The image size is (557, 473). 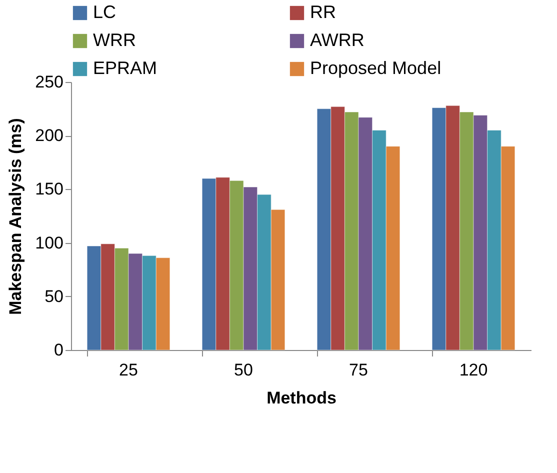 What do you see at coordinates (358, 370) in the screenshot?
I see `x-tick-label: 75` at bounding box center [358, 370].